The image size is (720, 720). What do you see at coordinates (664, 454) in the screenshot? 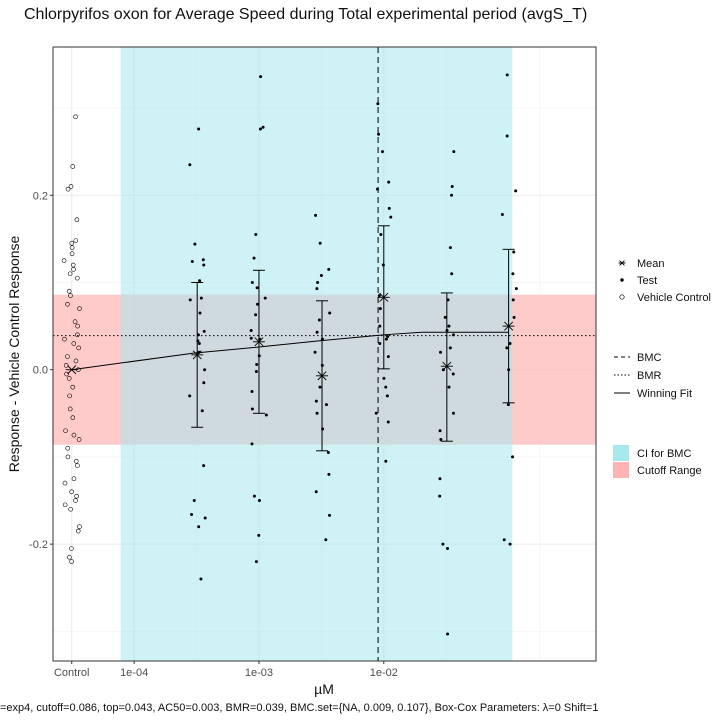
I see `legend-label: CI for BMC` at bounding box center [664, 454].